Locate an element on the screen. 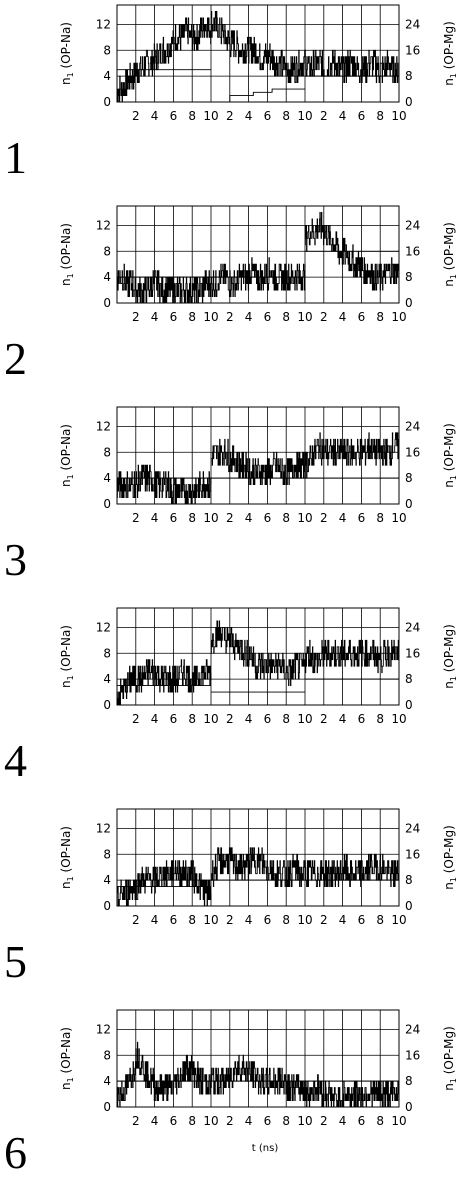  panel-number: 3 is located at coordinates (15, 559).